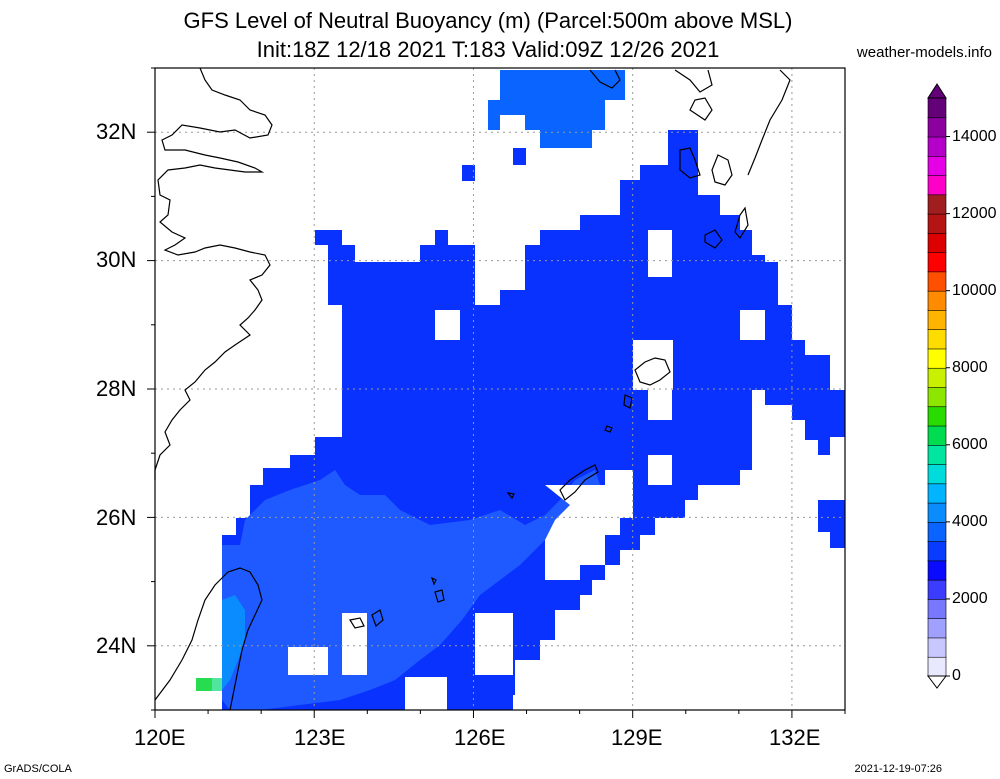  I want to click on colorbar-label: 2000, so click(970, 598).